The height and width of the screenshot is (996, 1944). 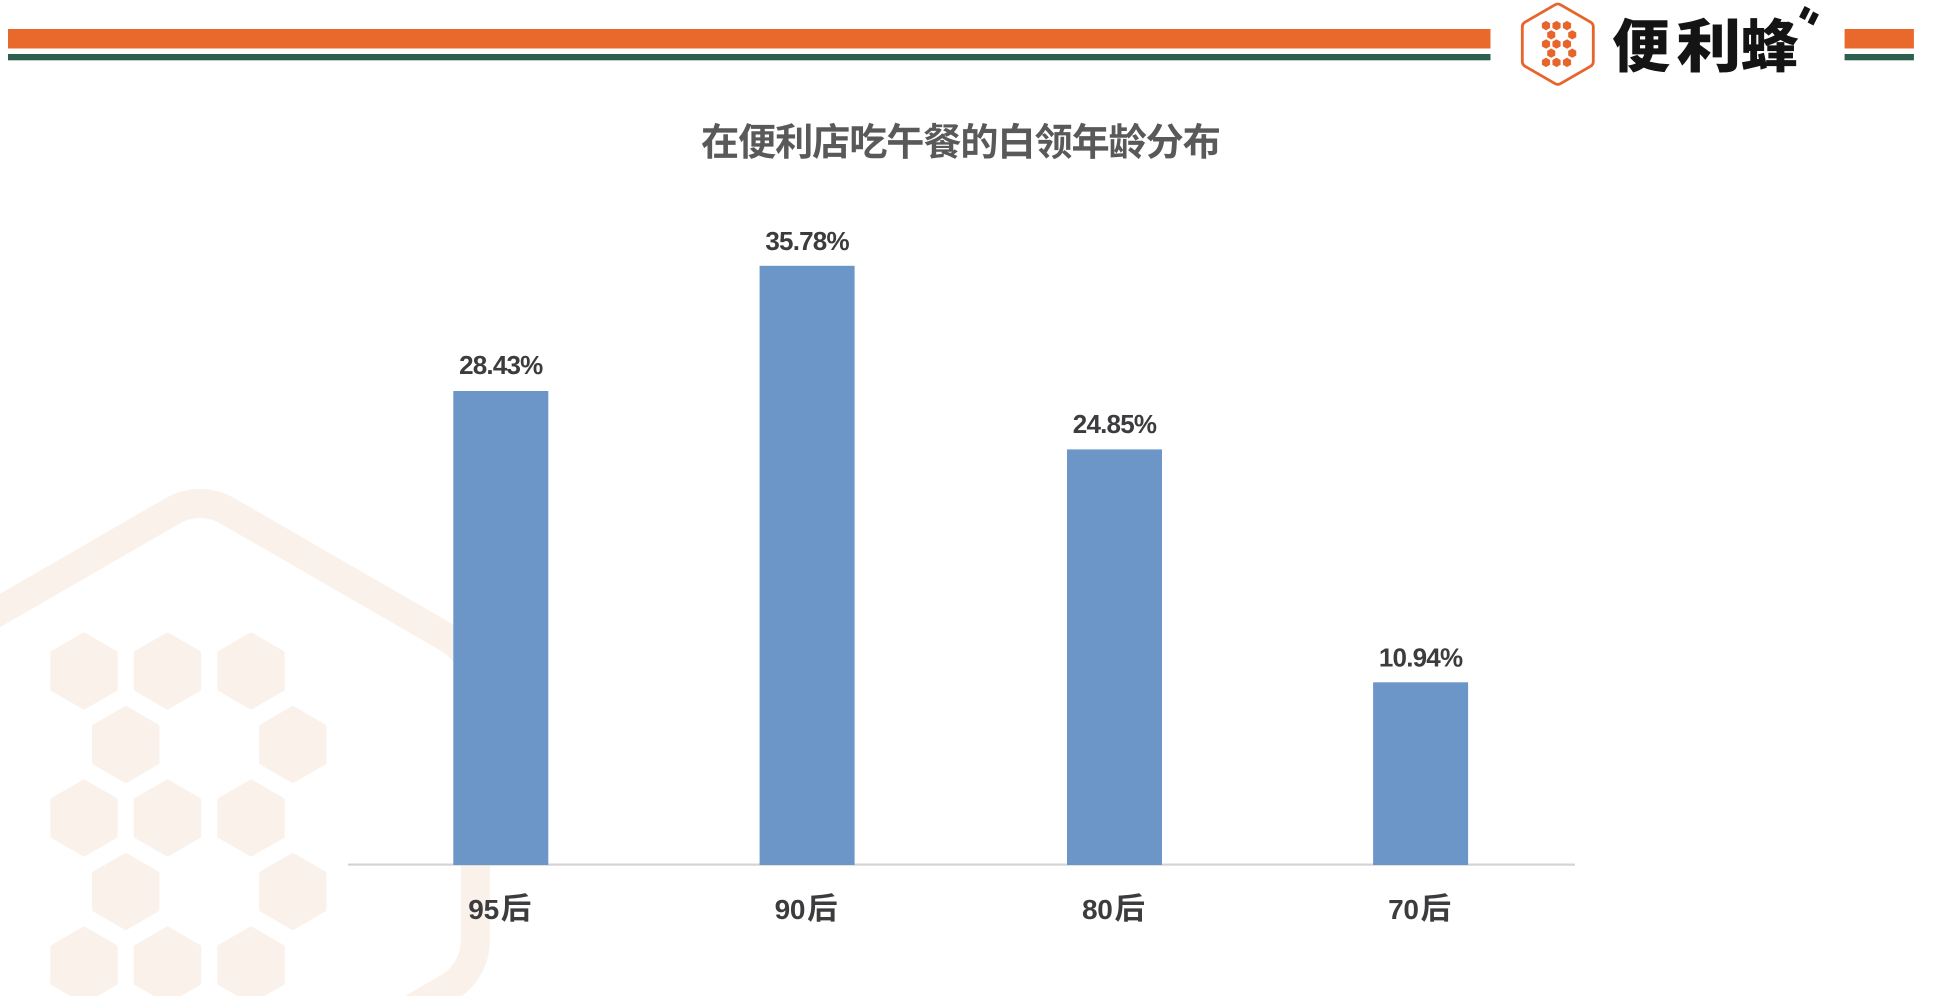 What do you see at coordinates (1421, 658) in the screenshot?
I see `svg-text: 10.94%` at bounding box center [1421, 658].